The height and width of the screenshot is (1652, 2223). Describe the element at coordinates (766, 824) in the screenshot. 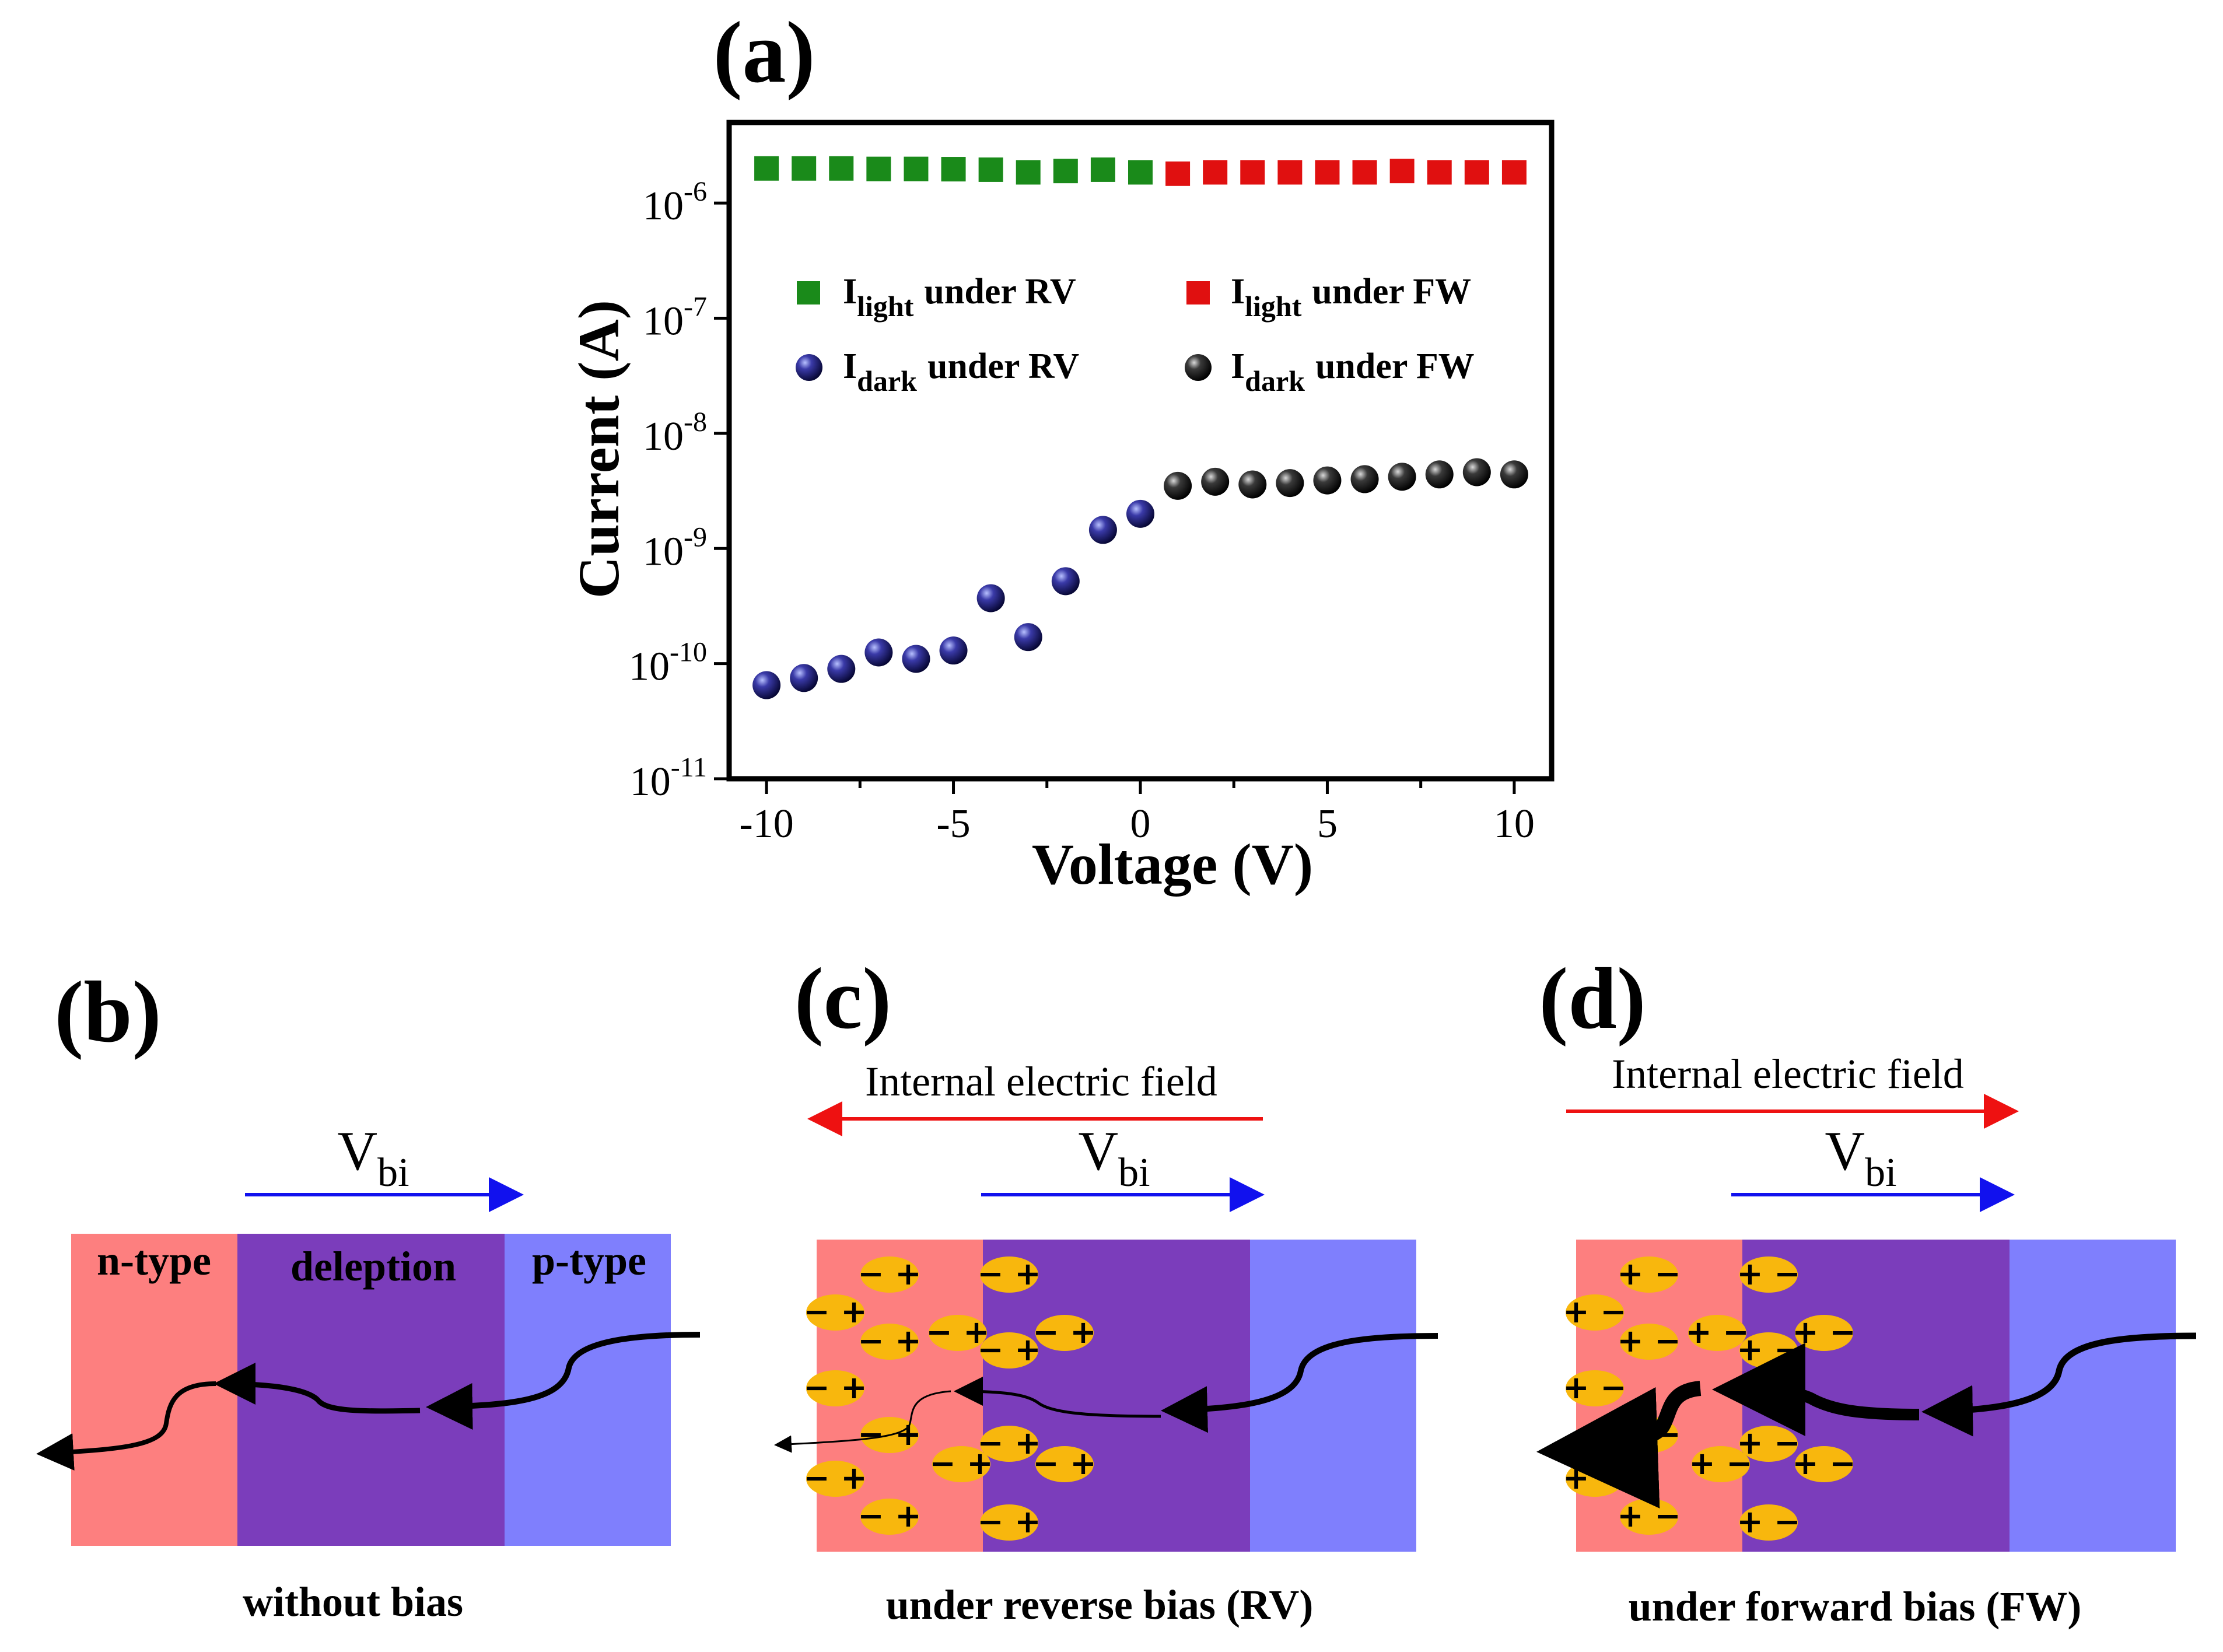

I see `x-tick-label: -10` at that location.